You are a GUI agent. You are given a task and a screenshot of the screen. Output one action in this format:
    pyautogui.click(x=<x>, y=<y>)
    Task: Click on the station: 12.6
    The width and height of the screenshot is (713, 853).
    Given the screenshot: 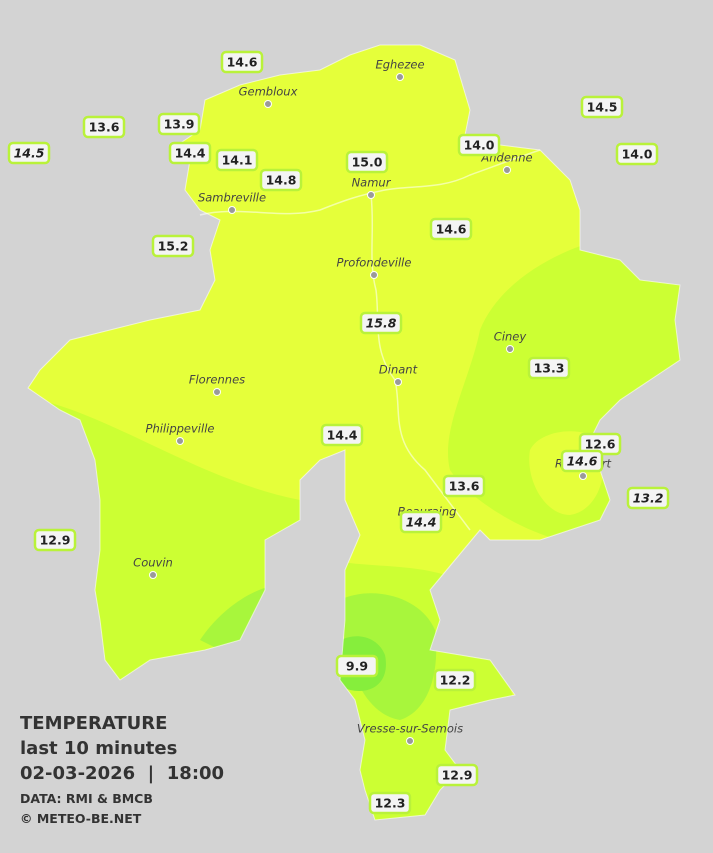 What is the action you would take?
    pyautogui.click(x=600, y=444)
    